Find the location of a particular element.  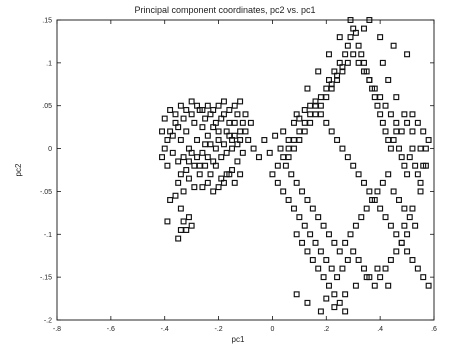

y-tick-label-7: .15 is located at coordinates (47, 21).